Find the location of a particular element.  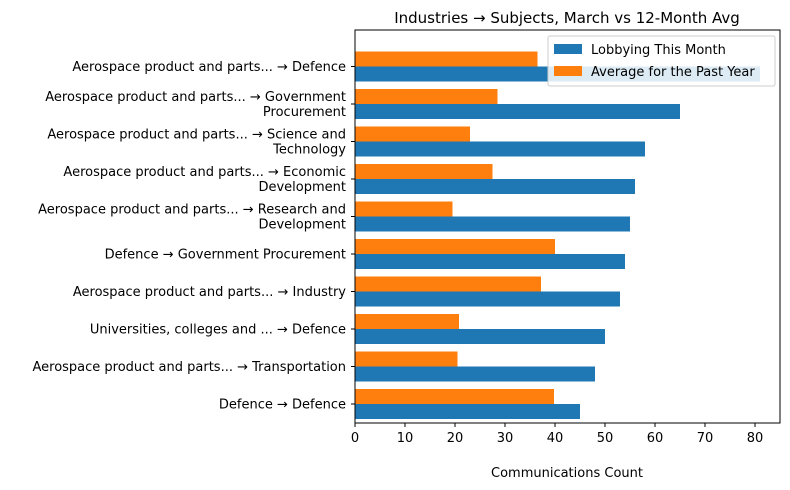

legend-swatch-past-year is located at coordinates (568, 71).